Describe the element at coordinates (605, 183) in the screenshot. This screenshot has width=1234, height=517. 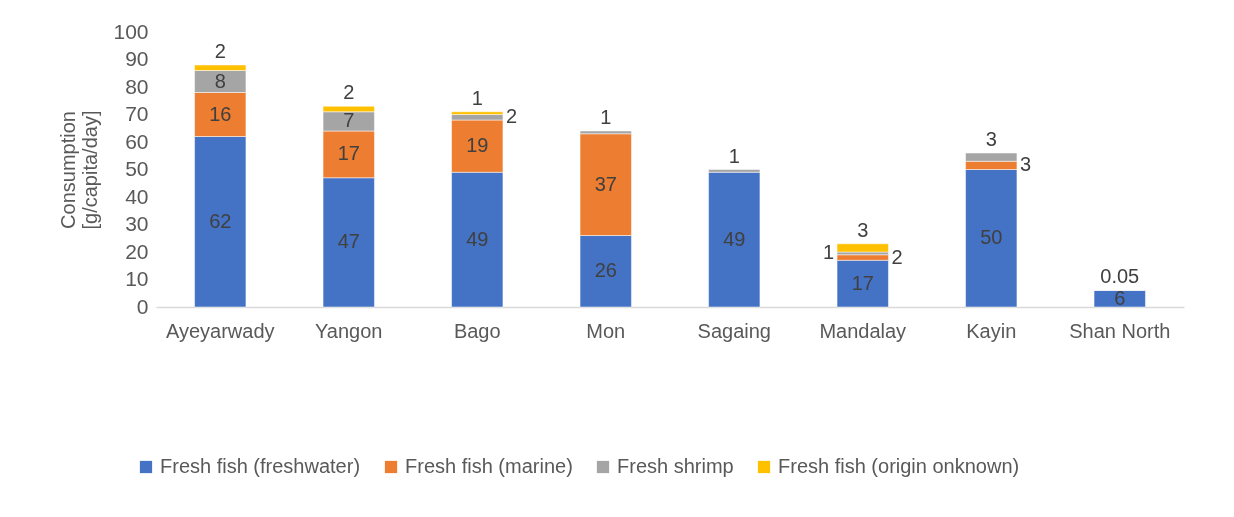
I see `data-label: 37` at that location.